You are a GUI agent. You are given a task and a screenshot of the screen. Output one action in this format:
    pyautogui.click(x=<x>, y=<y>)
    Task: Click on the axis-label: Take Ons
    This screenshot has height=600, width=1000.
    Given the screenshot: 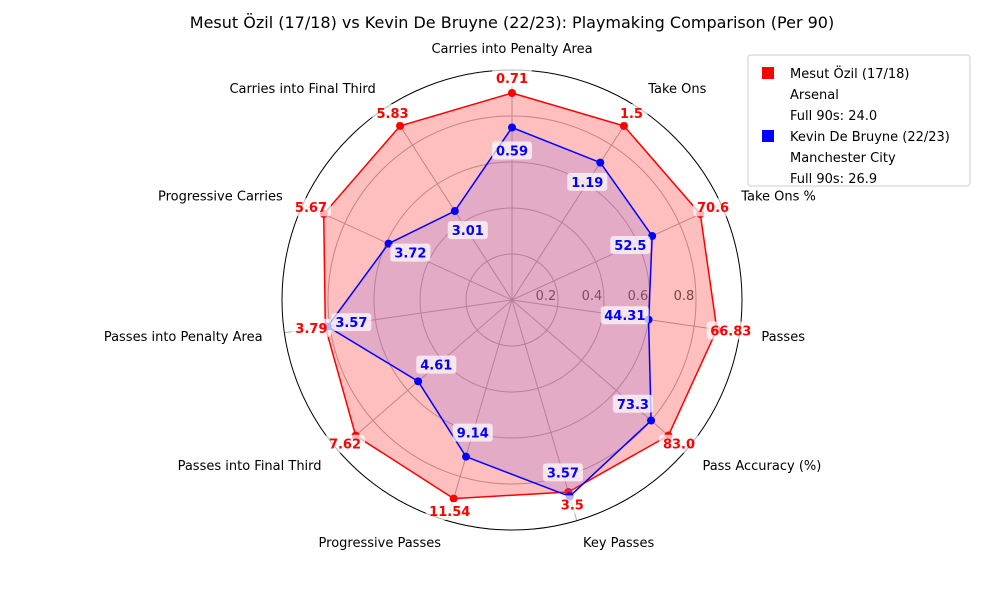 What is the action you would take?
    pyautogui.click(x=676, y=89)
    